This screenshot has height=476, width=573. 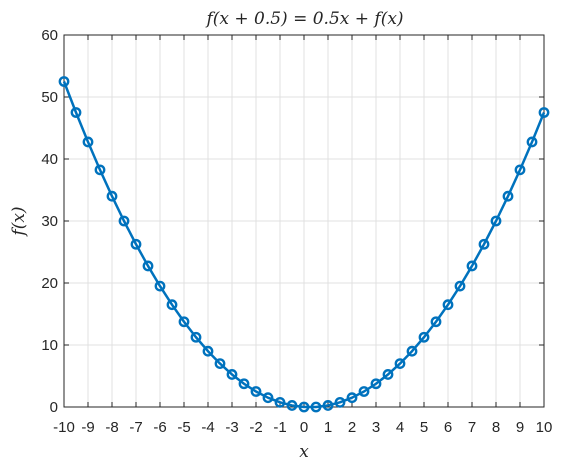 I want to click on x-tick-label: 2, so click(x=352, y=427).